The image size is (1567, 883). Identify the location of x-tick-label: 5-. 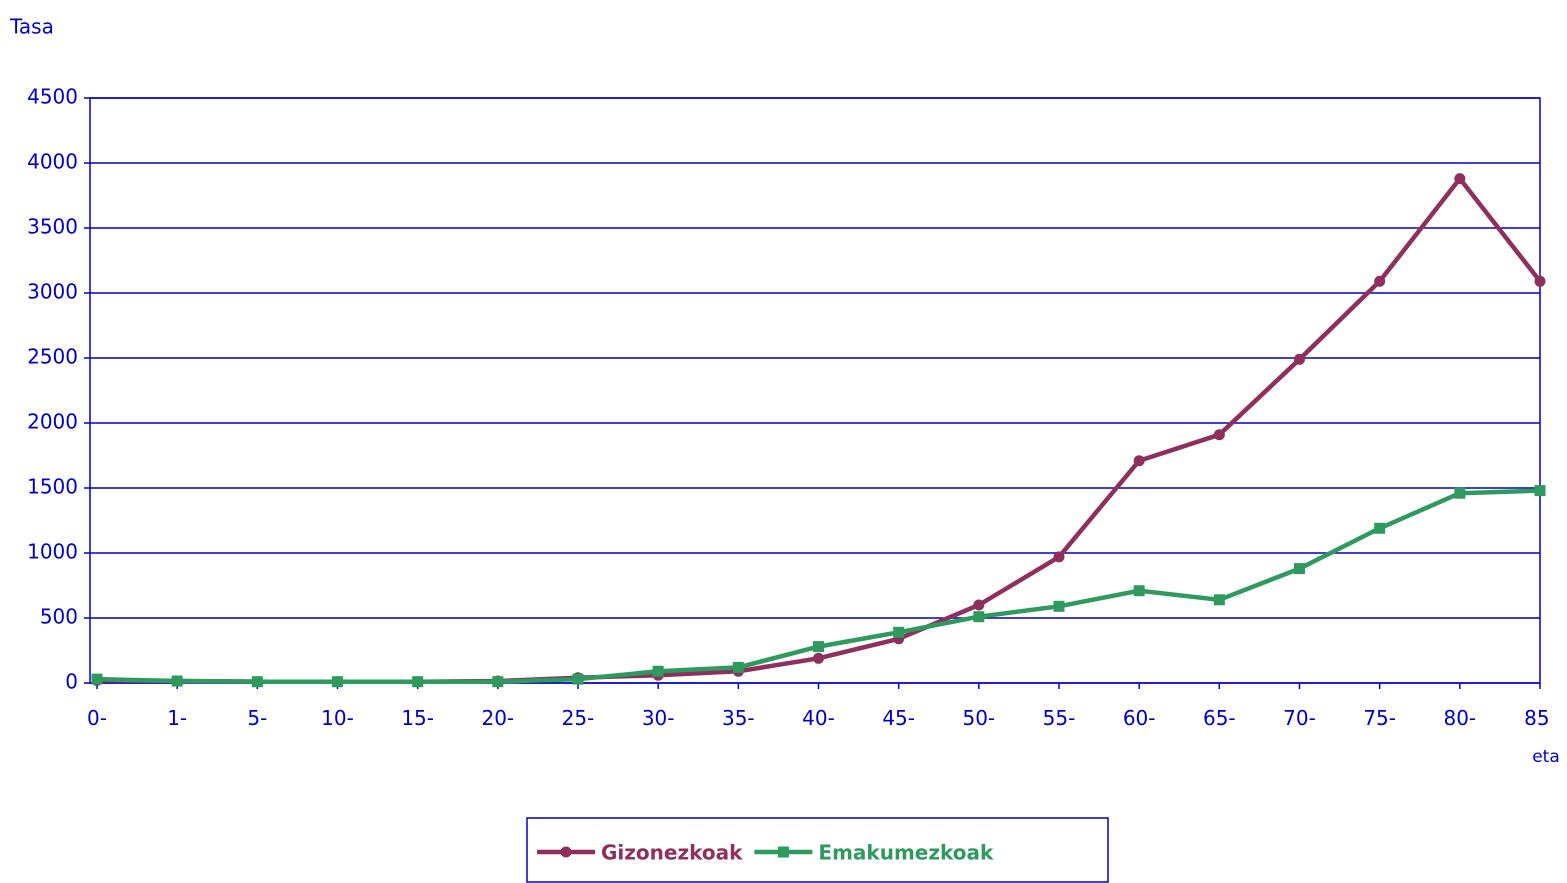
(257, 718).